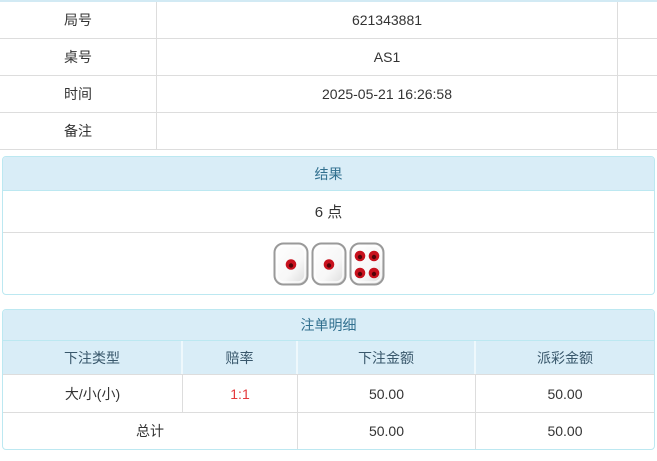 The height and width of the screenshot is (461, 657). Describe the element at coordinates (387, 431) in the screenshot. I see `total-bet-amount: 50.00` at that location.